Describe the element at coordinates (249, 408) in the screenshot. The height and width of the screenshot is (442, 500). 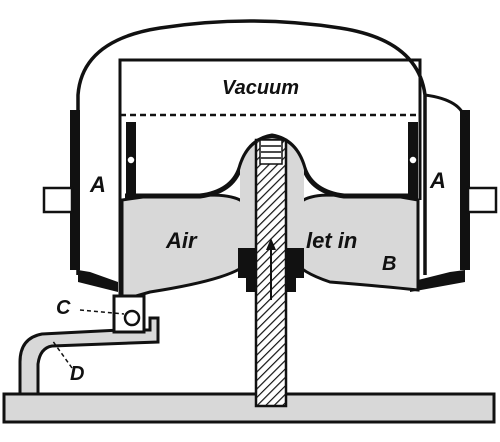
I see `train-pipe` at that location.